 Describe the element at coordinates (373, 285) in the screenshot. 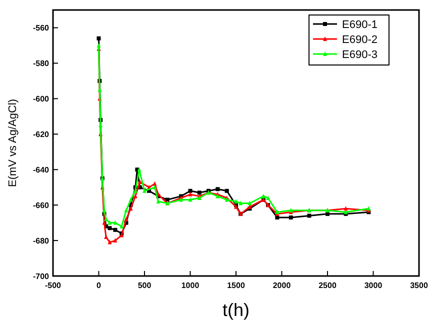

I see `x-tick-label: 3000` at that location.